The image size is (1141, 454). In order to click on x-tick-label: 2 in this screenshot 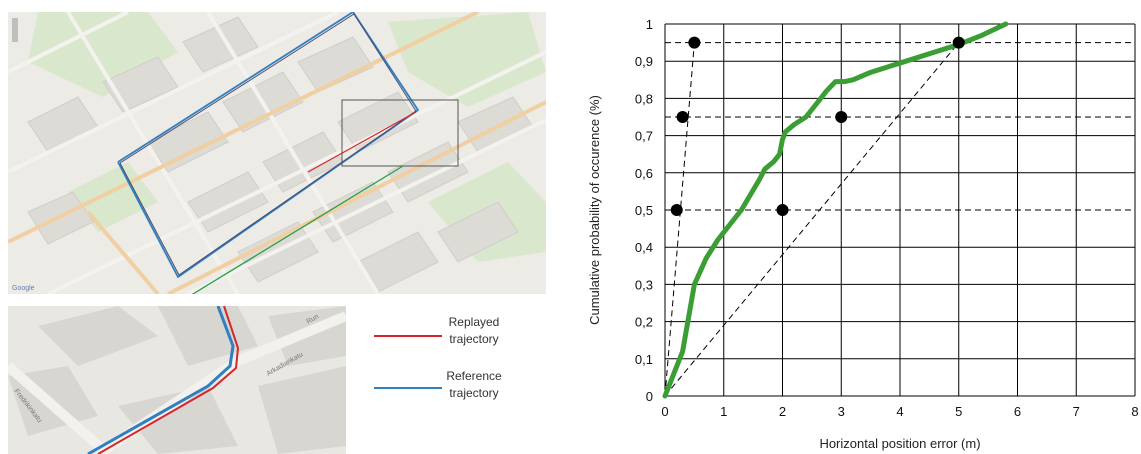, I will do `click(782, 411)`.